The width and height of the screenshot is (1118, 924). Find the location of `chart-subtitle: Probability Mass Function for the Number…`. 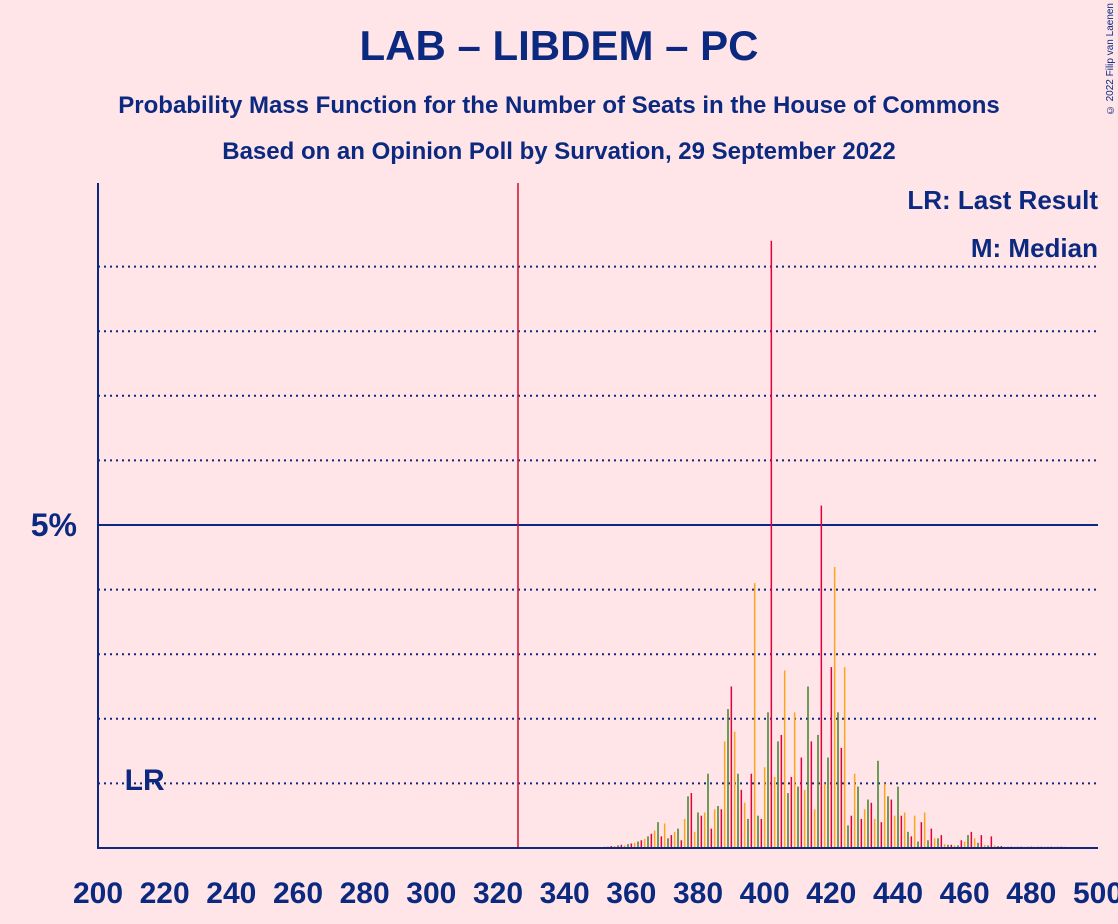

chart-subtitle: Probability Mass Function for the Number… is located at coordinates (559, 105).